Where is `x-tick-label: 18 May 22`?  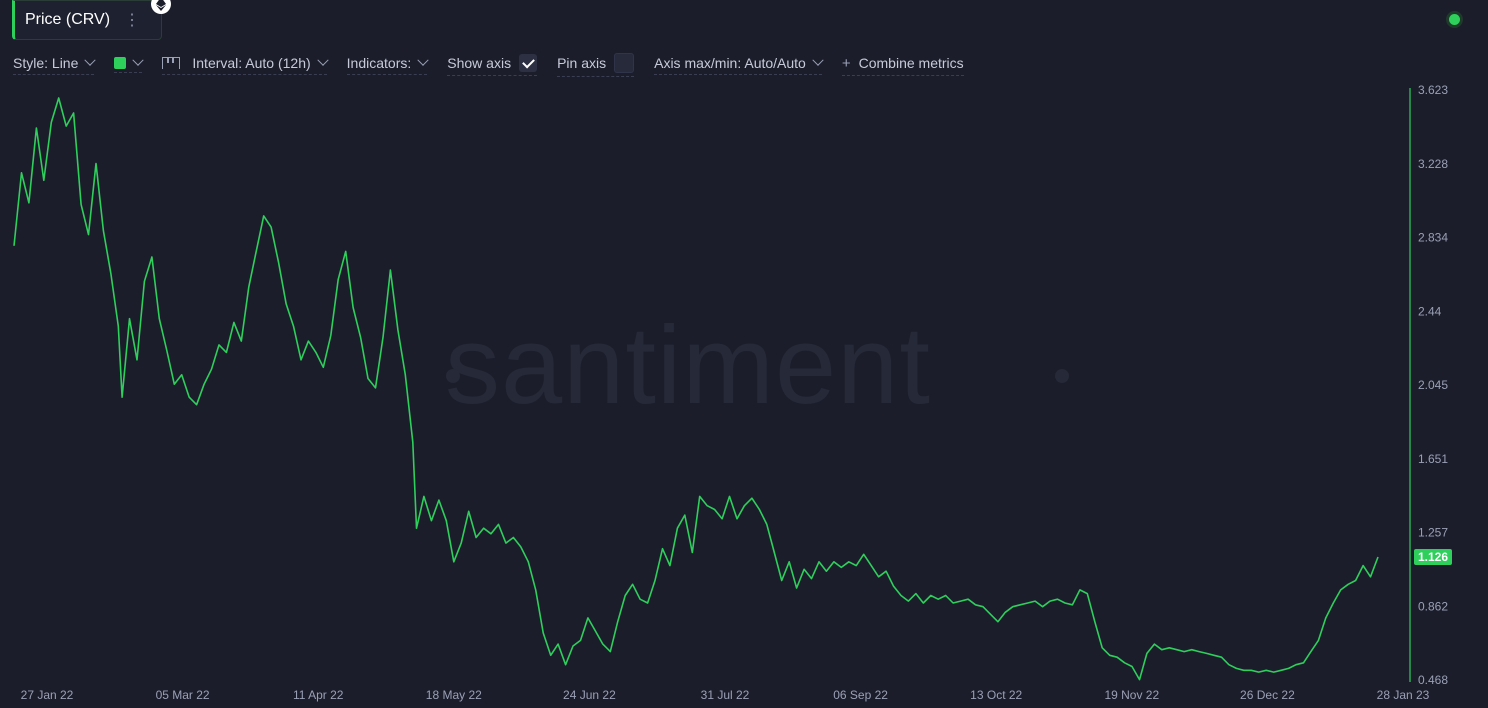 x-tick-label: 18 May 22 is located at coordinates (454, 695).